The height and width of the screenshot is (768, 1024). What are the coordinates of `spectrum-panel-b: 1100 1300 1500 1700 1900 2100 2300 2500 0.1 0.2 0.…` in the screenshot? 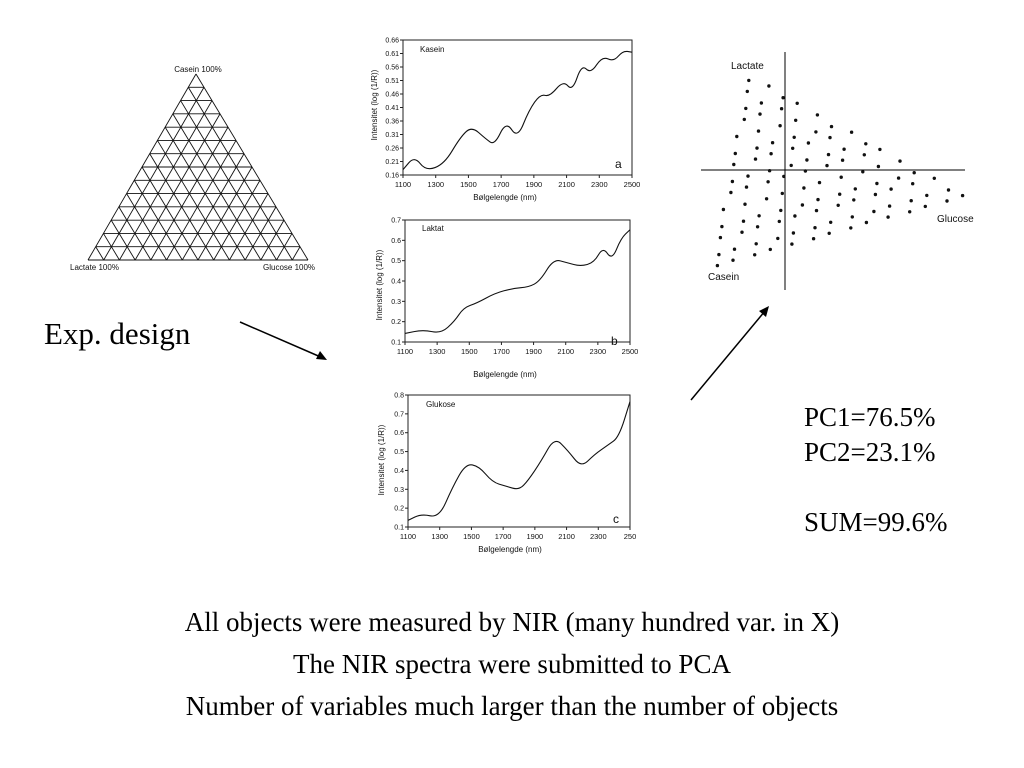 It's located at (506, 299).